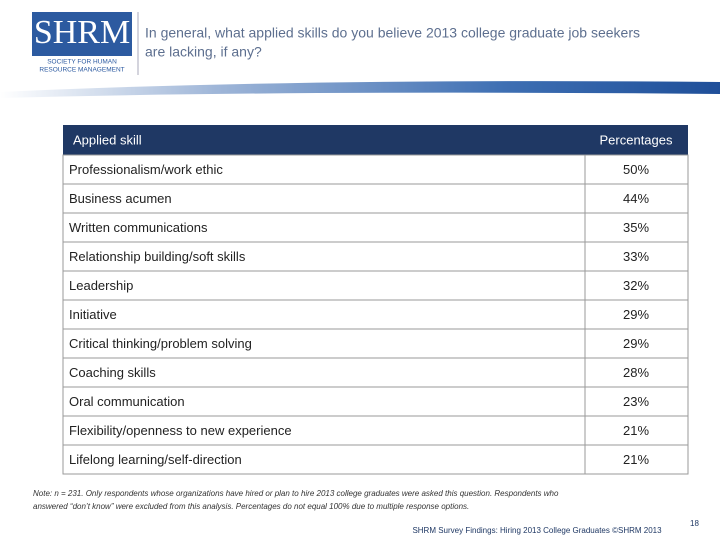 The image size is (720, 545). What do you see at coordinates (636, 401) in the screenshot?
I see `percentage-cell: 23%` at bounding box center [636, 401].